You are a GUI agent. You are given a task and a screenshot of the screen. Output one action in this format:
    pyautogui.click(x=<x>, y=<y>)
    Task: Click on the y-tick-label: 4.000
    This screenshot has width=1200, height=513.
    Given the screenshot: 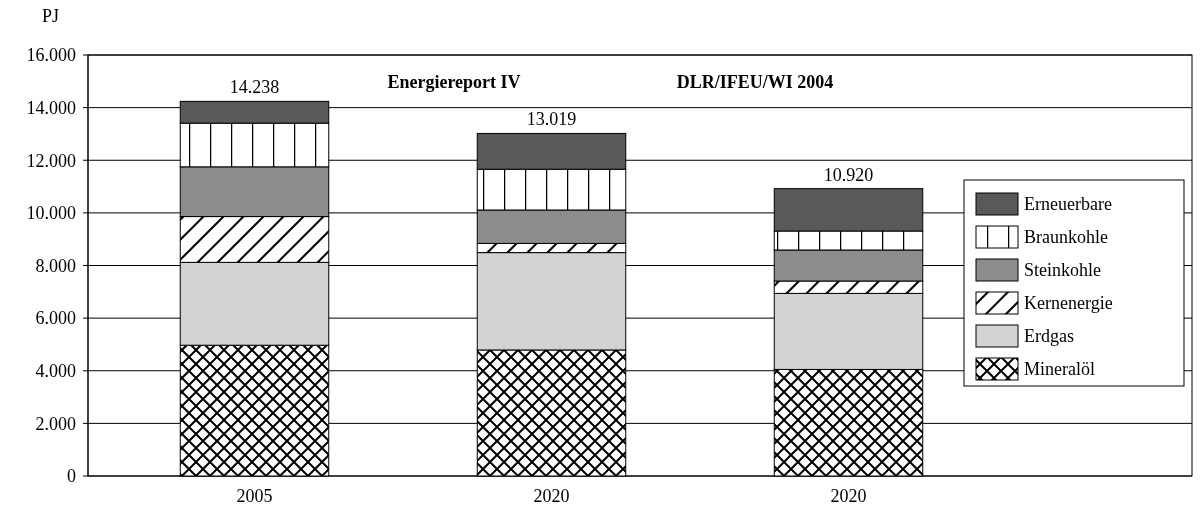 What is the action you would take?
    pyautogui.click(x=55, y=371)
    